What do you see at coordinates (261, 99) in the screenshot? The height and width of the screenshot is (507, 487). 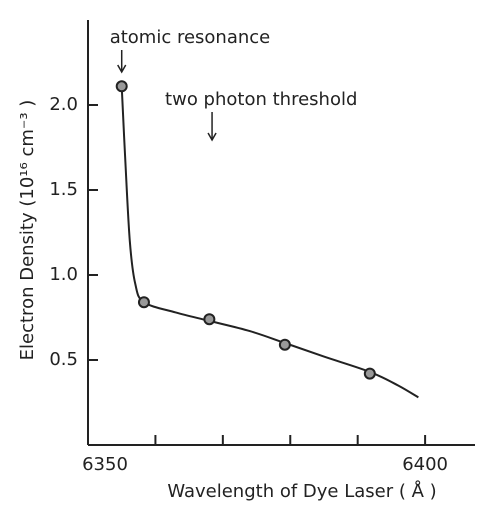 I see `annotation: two photon threshold` at bounding box center [261, 99].